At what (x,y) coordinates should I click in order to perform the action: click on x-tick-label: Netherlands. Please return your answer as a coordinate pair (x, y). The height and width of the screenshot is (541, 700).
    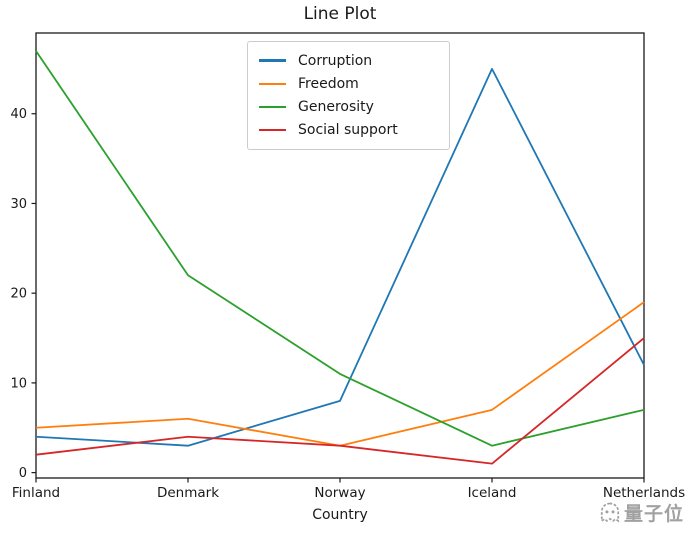
    Looking at the image, I should click on (644, 493).